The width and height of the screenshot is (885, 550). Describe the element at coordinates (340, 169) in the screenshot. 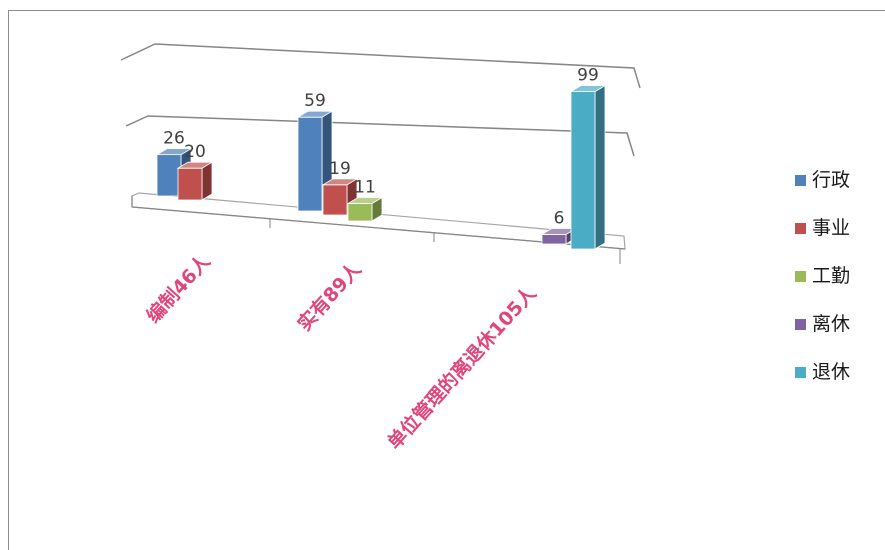

I see `data-label: 19` at that location.